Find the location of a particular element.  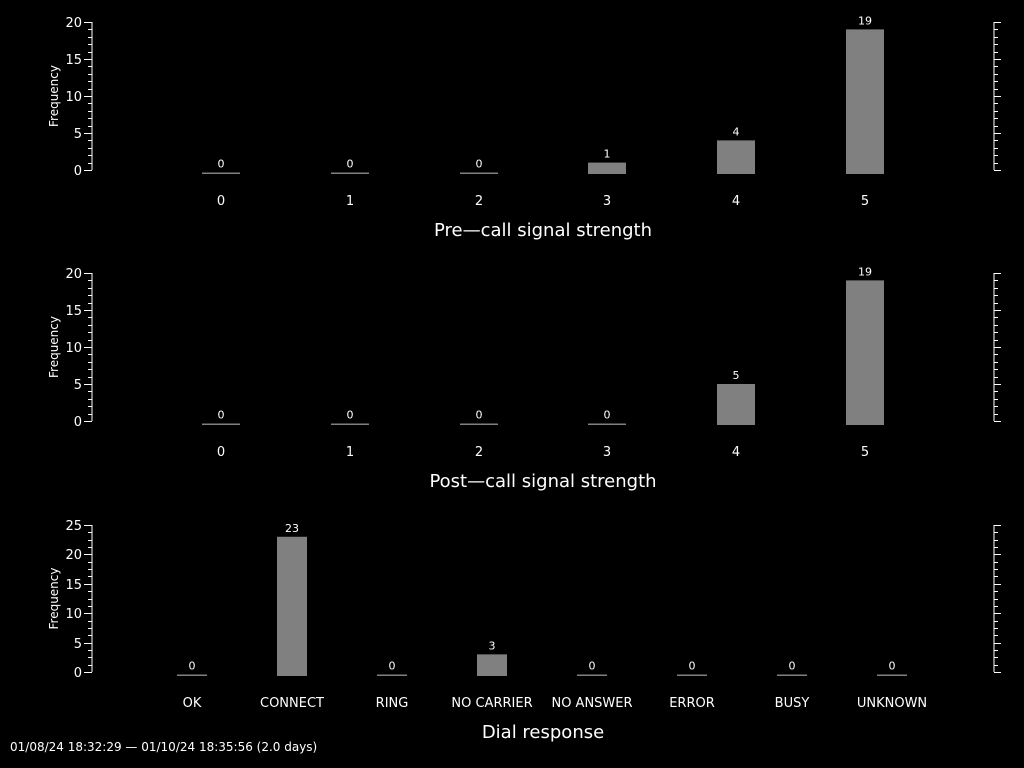

bar-value-label: 1 is located at coordinates (607, 154).